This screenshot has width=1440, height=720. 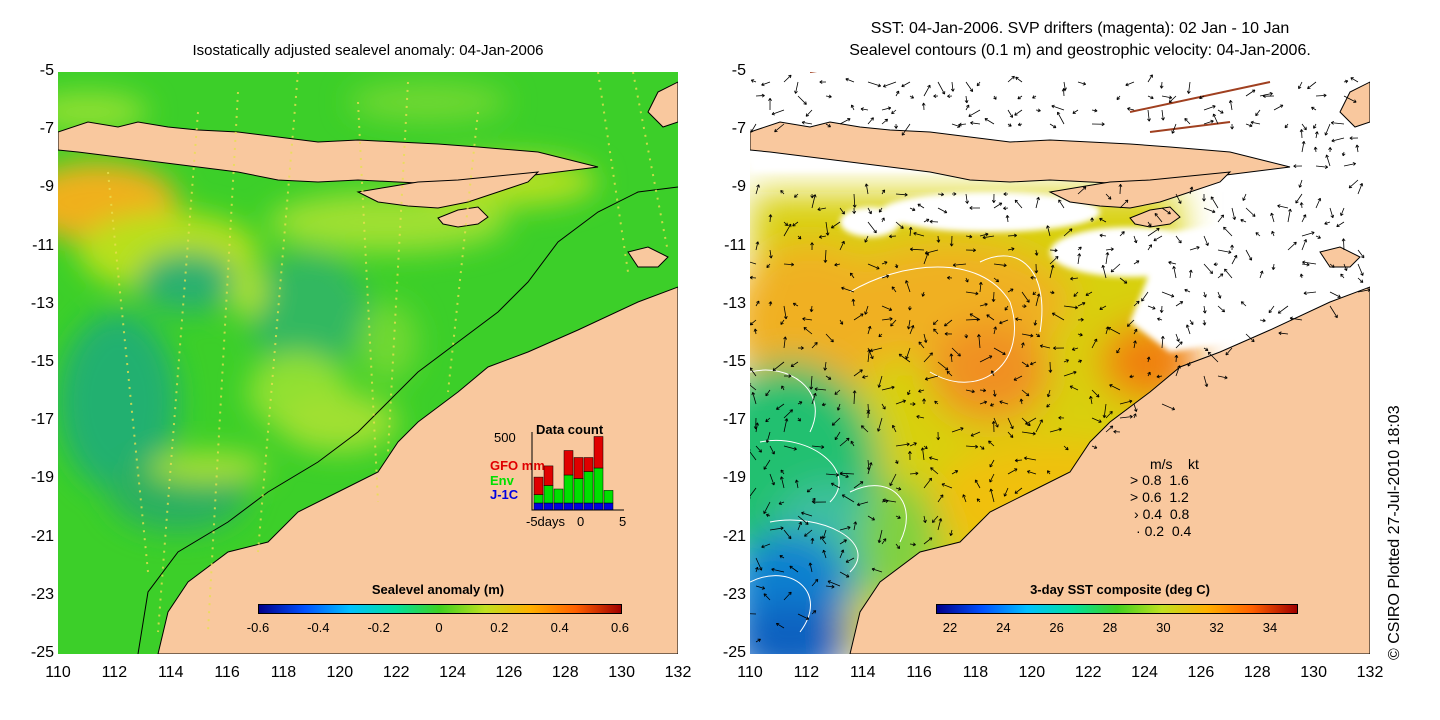 I want to click on colorbar-tick-label: 0, so click(x=439, y=627).